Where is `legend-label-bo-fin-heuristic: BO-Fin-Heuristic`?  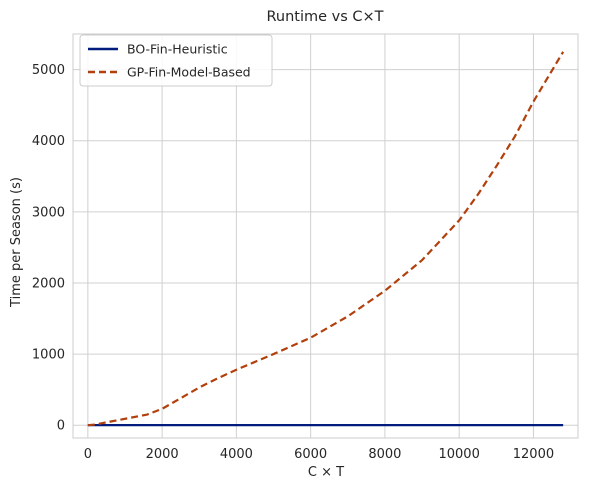
legend-label-bo-fin-heuristic: BO-Fin-Heuristic is located at coordinates (177, 49).